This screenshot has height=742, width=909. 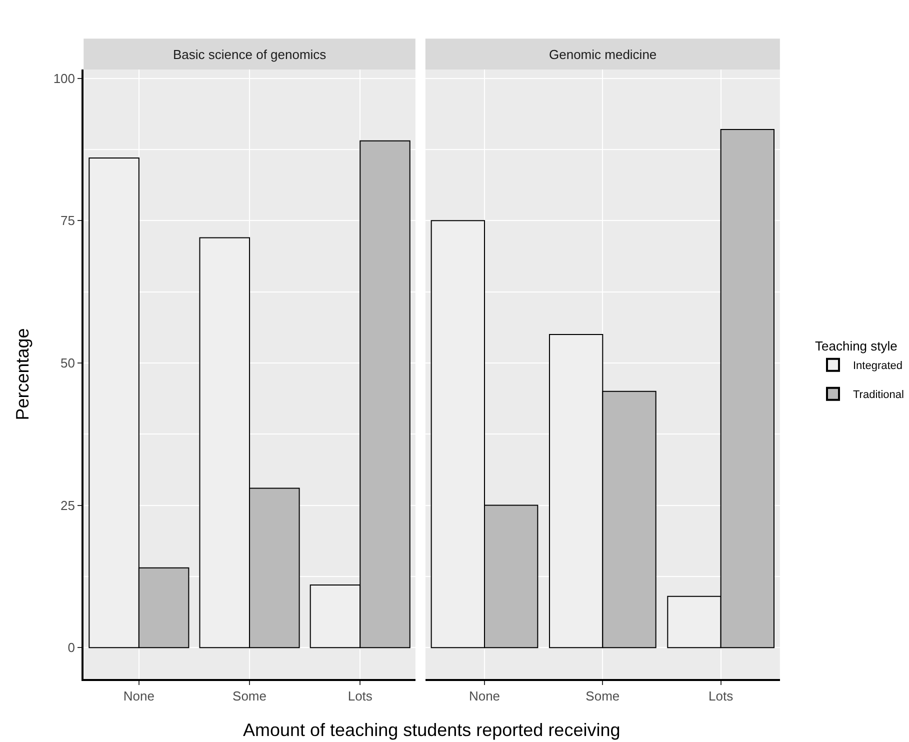 What do you see at coordinates (250, 54) in the screenshot?
I see `chart-title: Basic science of genomics` at bounding box center [250, 54].